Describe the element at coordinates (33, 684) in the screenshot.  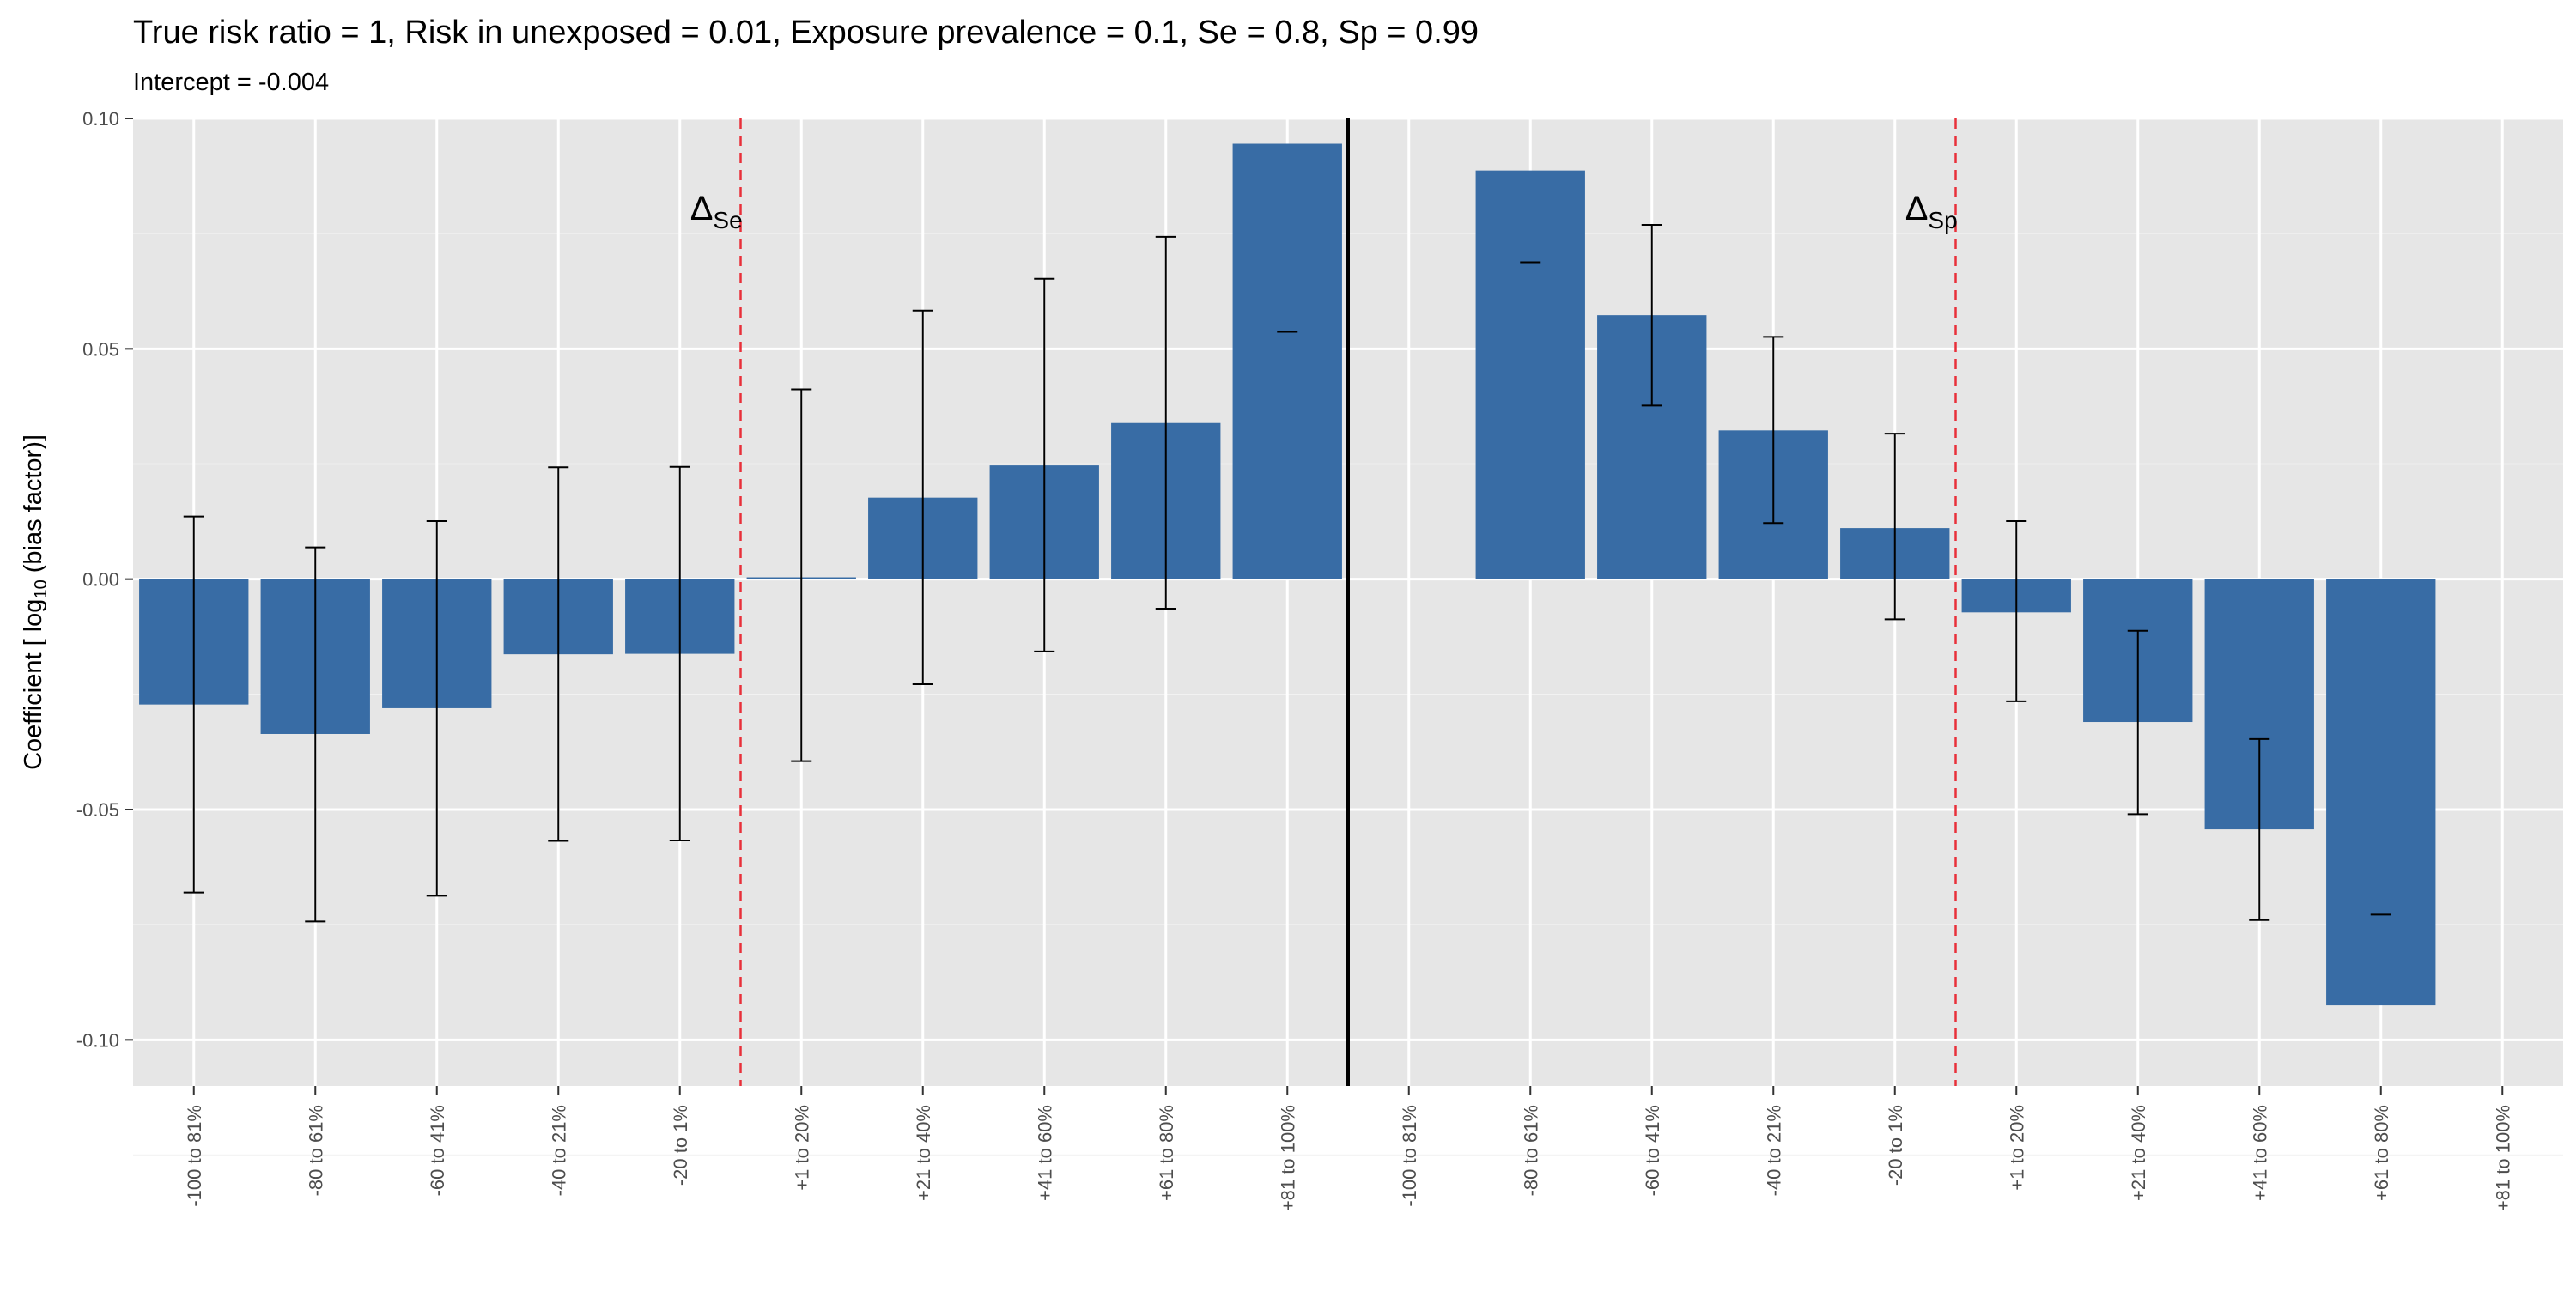
I see `y-axis-label-pre: Coefficient [ log` at that location.